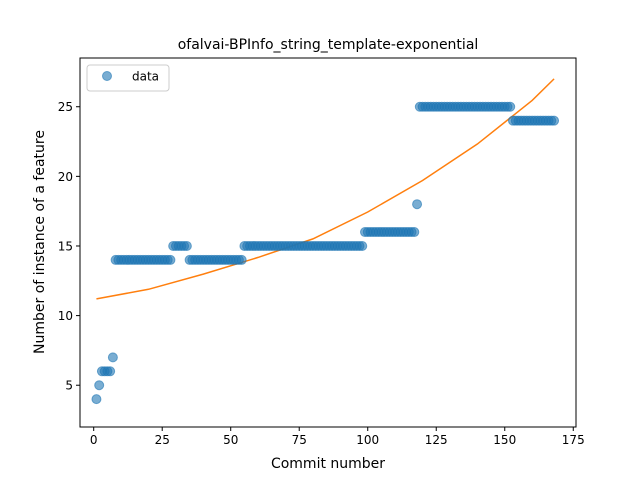 The height and width of the screenshot is (480, 640). Describe the element at coordinates (69, 386) in the screenshot. I see `y-tick-label: 5` at that location.